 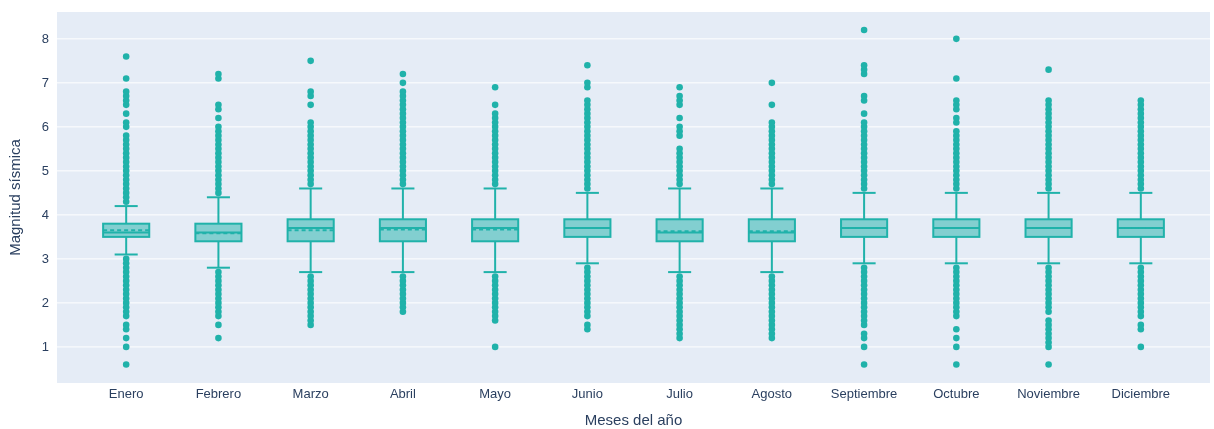 What do you see at coordinates (1141, 393) in the screenshot?
I see `x-tick-label: Diciembre` at bounding box center [1141, 393].